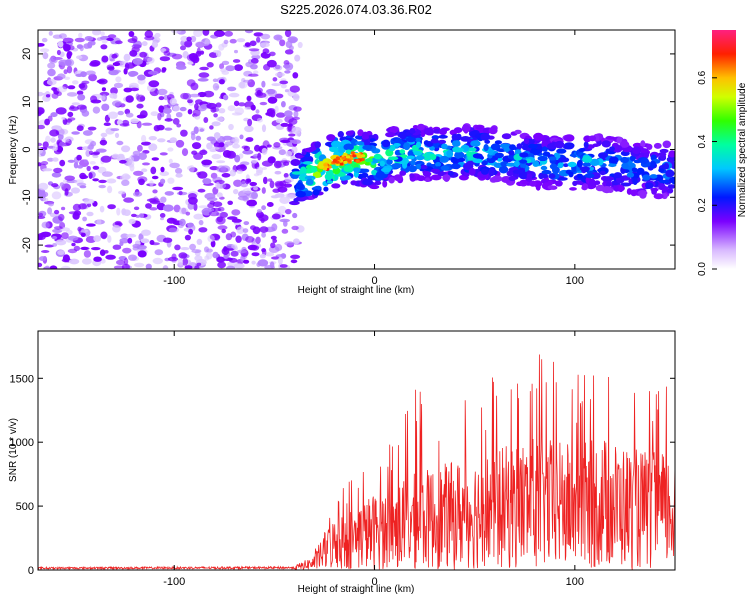 The height and width of the screenshot is (600, 750). Describe the element at coordinates (27, 245) in the screenshot. I see `y-tick-label: -20` at that location.